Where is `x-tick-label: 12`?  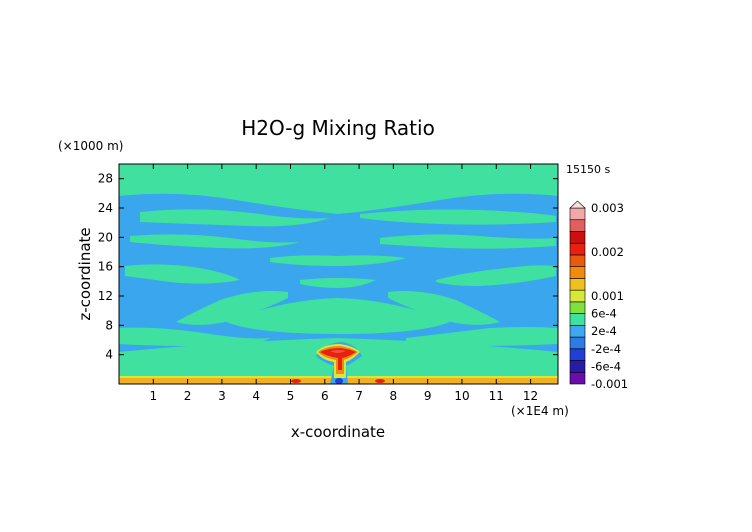
x-tick-label: 12 is located at coordinates (530, 396).